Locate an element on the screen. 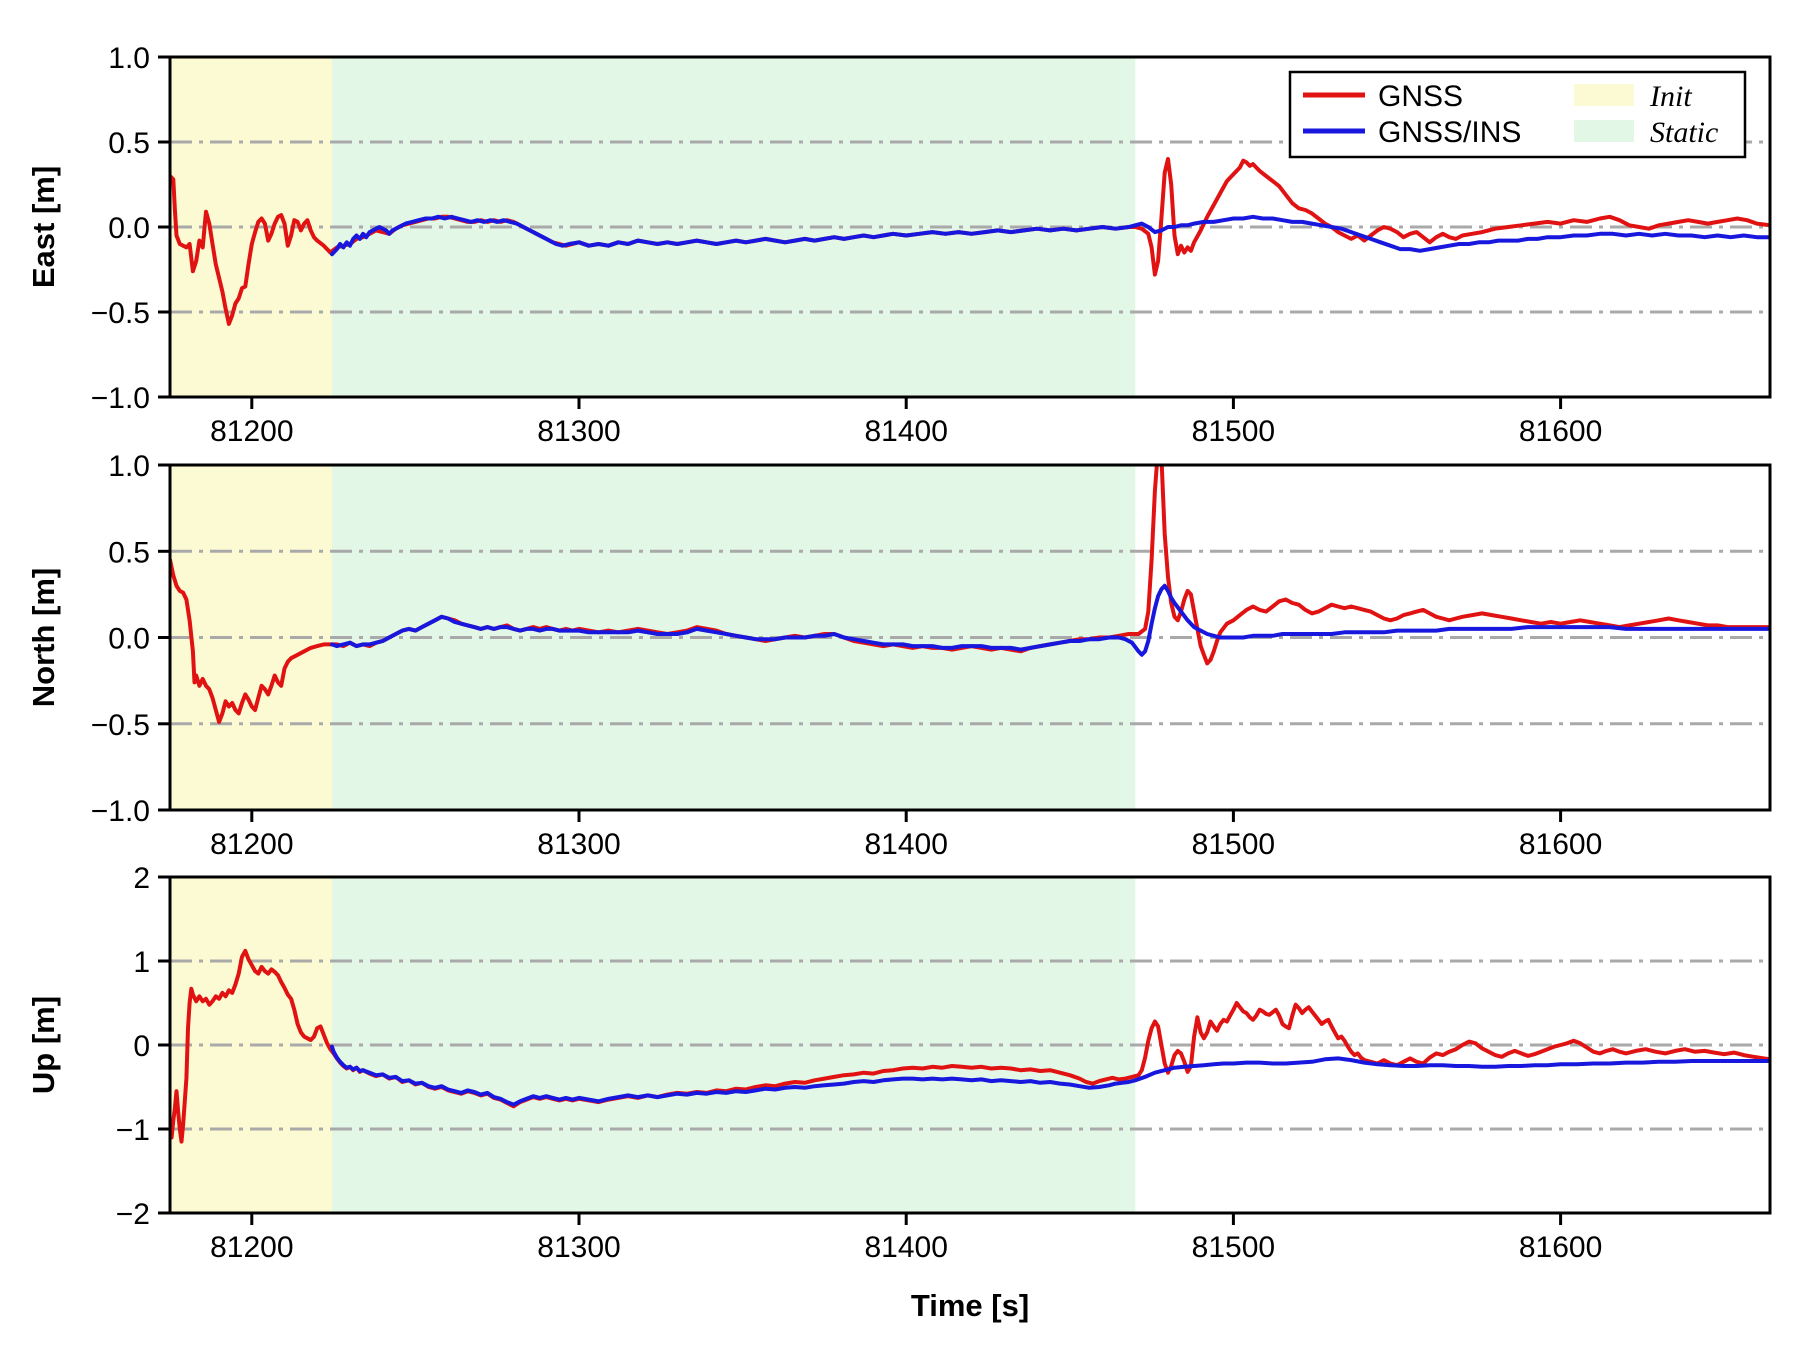 The width and height of the screenshot is (1800, 1350). y-tick-label: 2 is located at coordinates (141, 878).